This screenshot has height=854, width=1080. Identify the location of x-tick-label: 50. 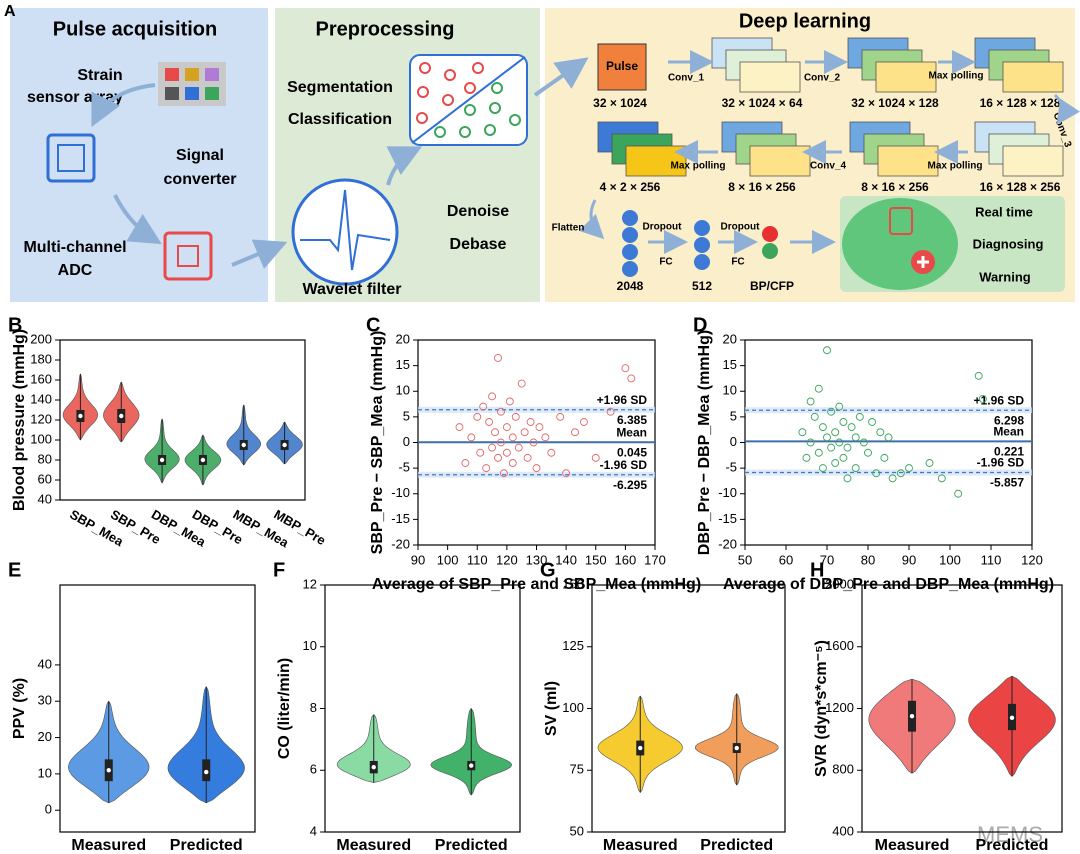
(745, 559).